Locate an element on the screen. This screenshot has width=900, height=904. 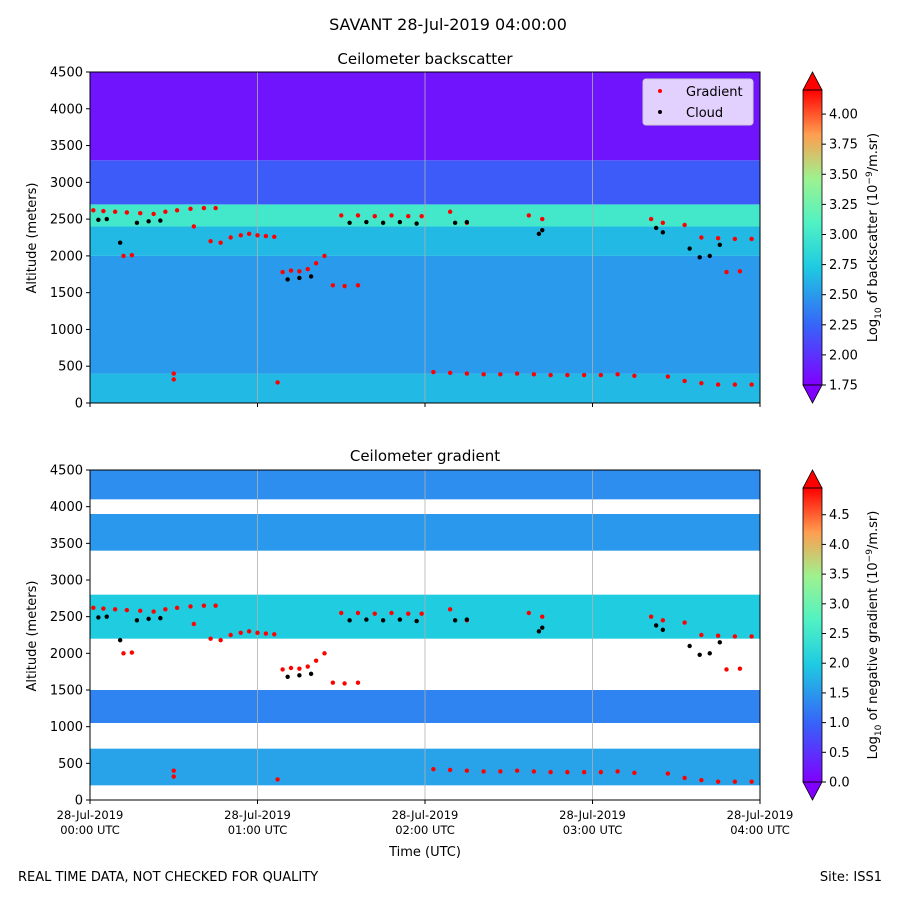
colorbar-tick-label: 3.00 is located at coordinates (843, 235).